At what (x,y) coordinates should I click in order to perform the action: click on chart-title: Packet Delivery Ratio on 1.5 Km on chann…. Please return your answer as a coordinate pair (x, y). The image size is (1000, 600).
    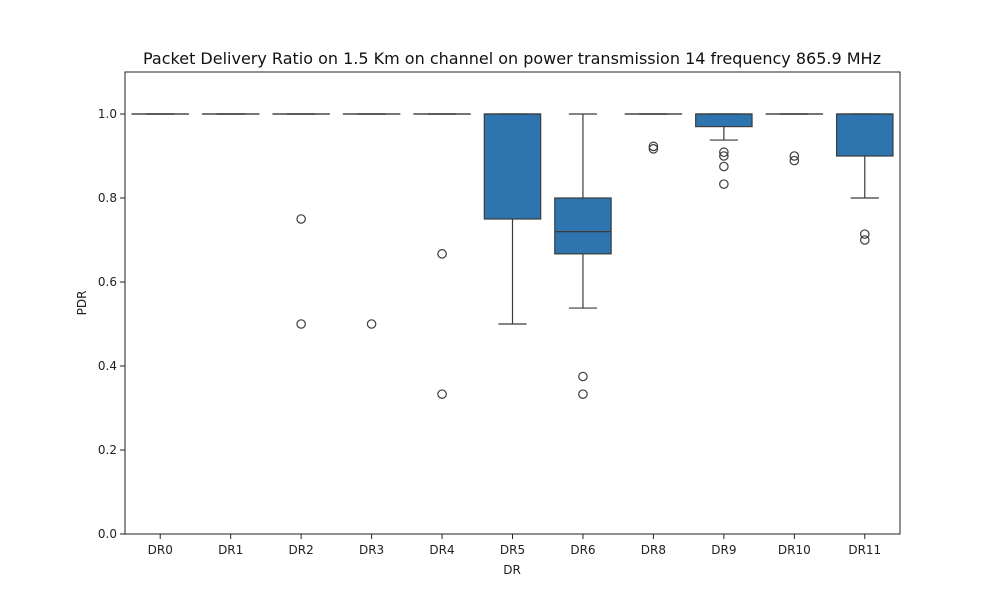
    Looking at the image, I should click on (512, 58).